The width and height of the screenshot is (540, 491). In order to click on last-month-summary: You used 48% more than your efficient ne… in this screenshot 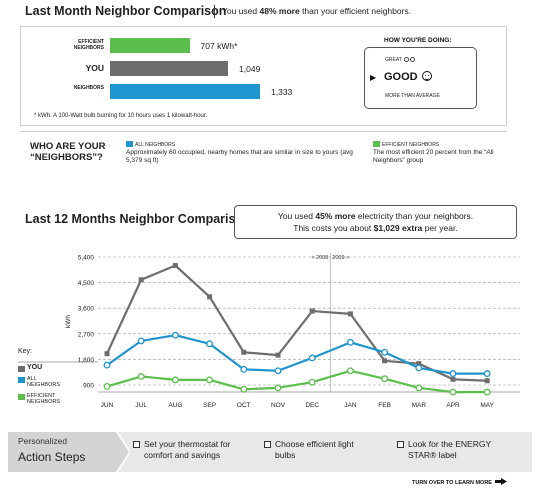, I will do `click(317, 11)`.